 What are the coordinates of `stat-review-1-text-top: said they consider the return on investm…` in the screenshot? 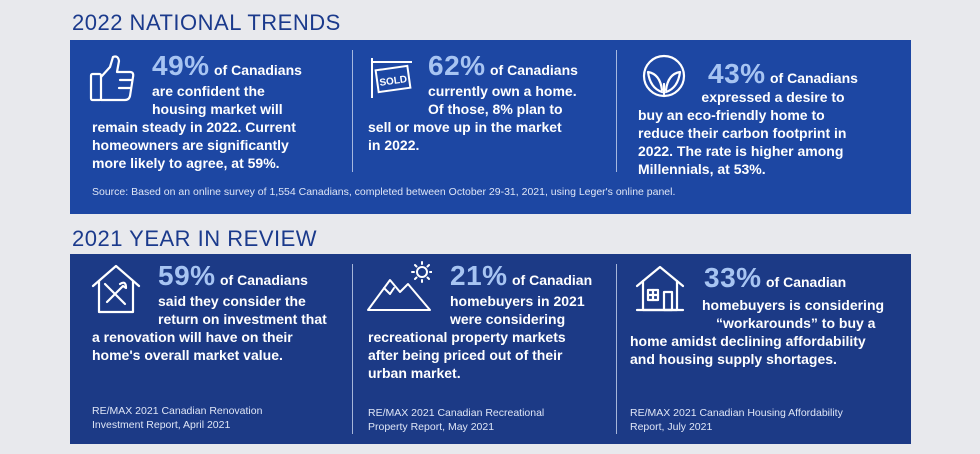 It's located at (242, 310).